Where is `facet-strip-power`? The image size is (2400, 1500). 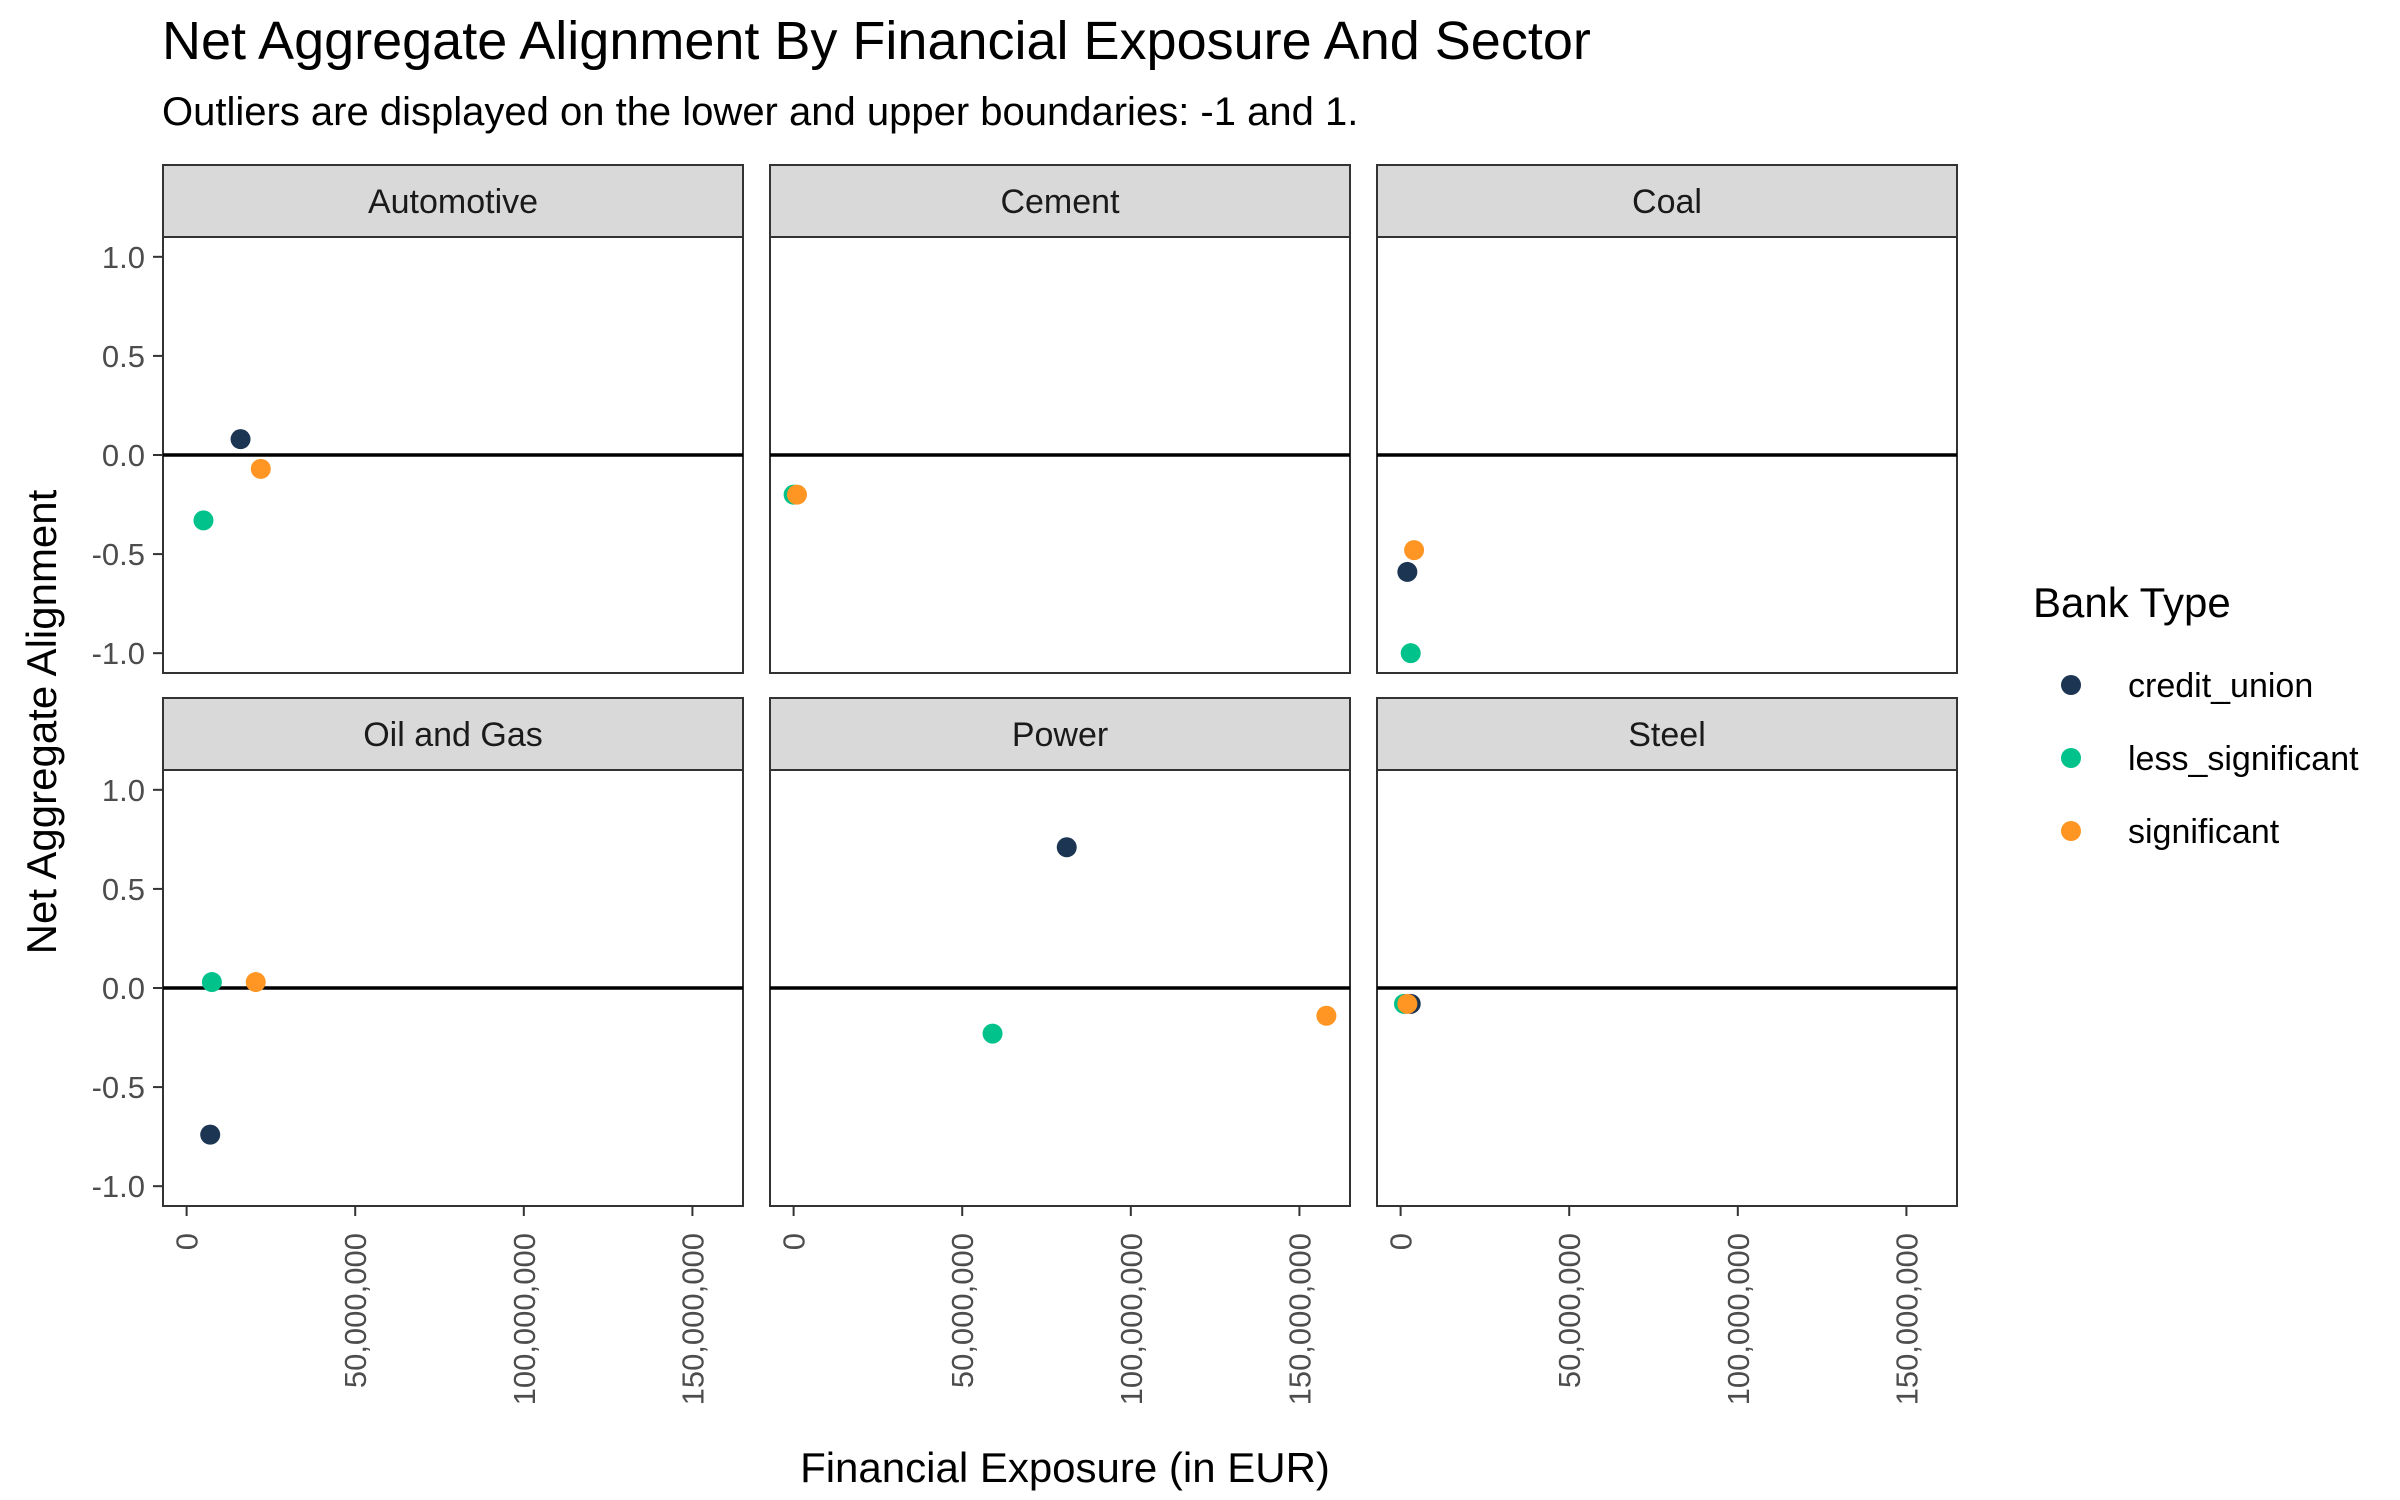 facet-strip-power is located at coordinates (1060, 734).